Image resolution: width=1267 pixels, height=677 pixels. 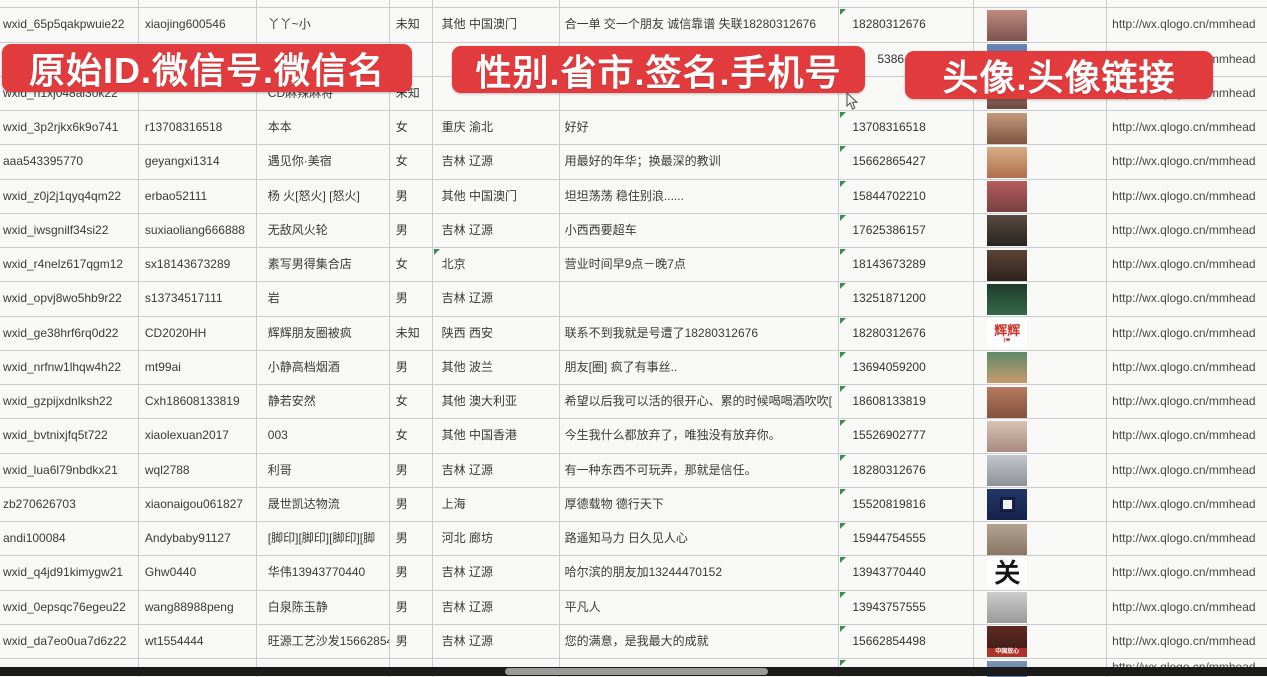 I want to click on cell-region: 其他 中国香港, so click(x=496, y=435).